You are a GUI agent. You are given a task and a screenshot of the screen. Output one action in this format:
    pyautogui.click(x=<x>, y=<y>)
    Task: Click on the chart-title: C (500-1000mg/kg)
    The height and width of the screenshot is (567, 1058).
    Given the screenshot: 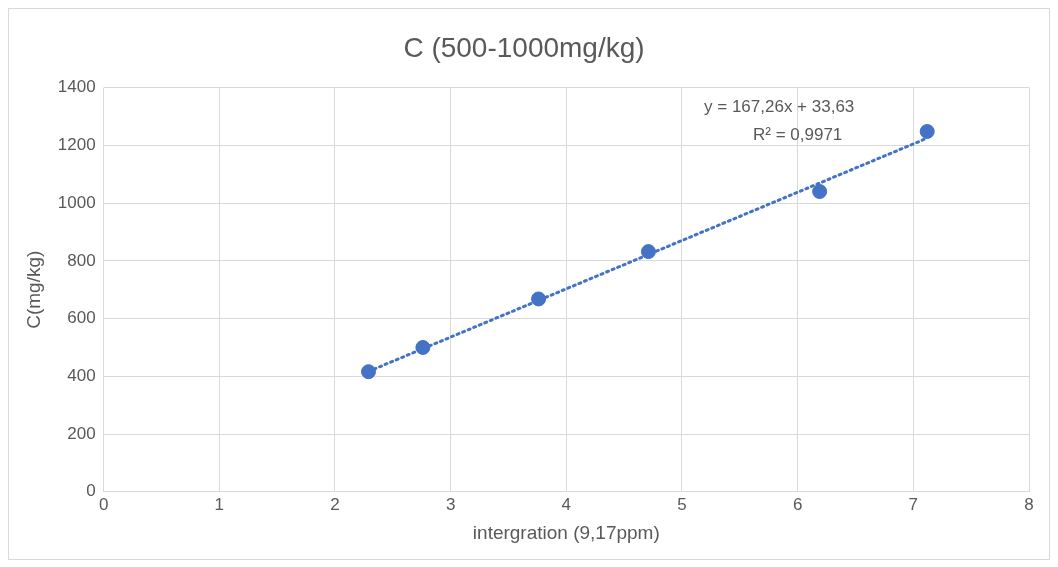 What is the action you would take?
    pyautogui.click(x=524, y=47)
    